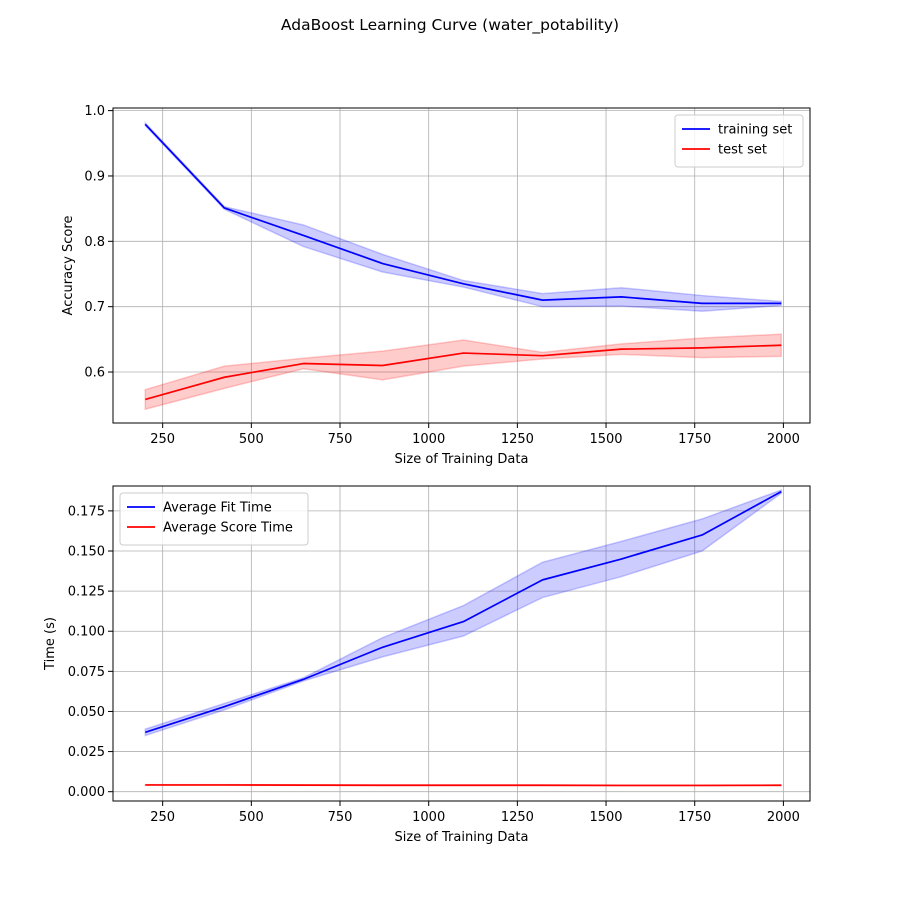 The height and width of the screenshot is (900, 900). What do you see at coordinates (94, 176) in the screenshot?
I see `y-tick-label: 0.9` at bounding box center [94, 176].